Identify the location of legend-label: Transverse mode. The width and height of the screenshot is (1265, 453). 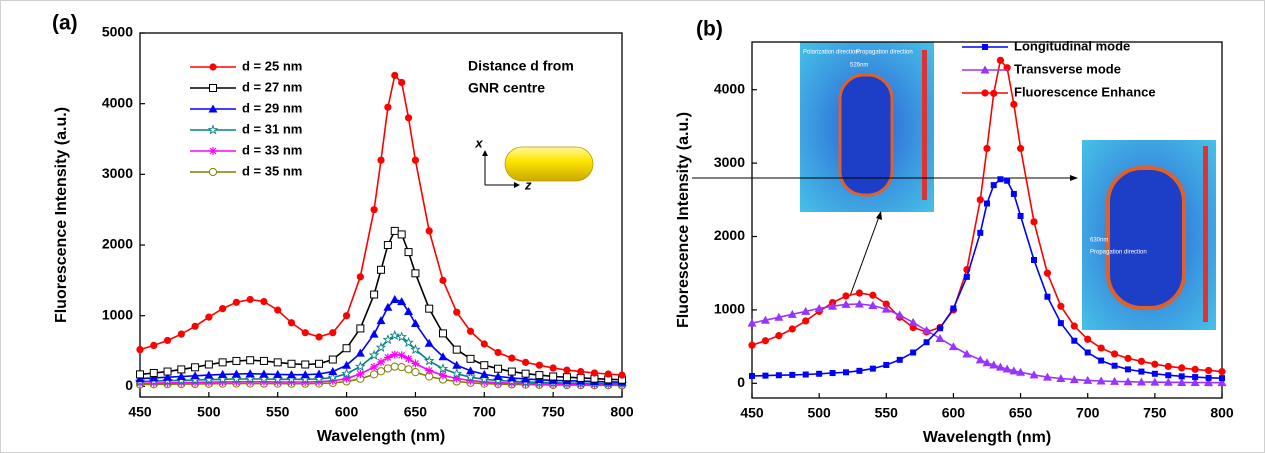
(1067, 68).